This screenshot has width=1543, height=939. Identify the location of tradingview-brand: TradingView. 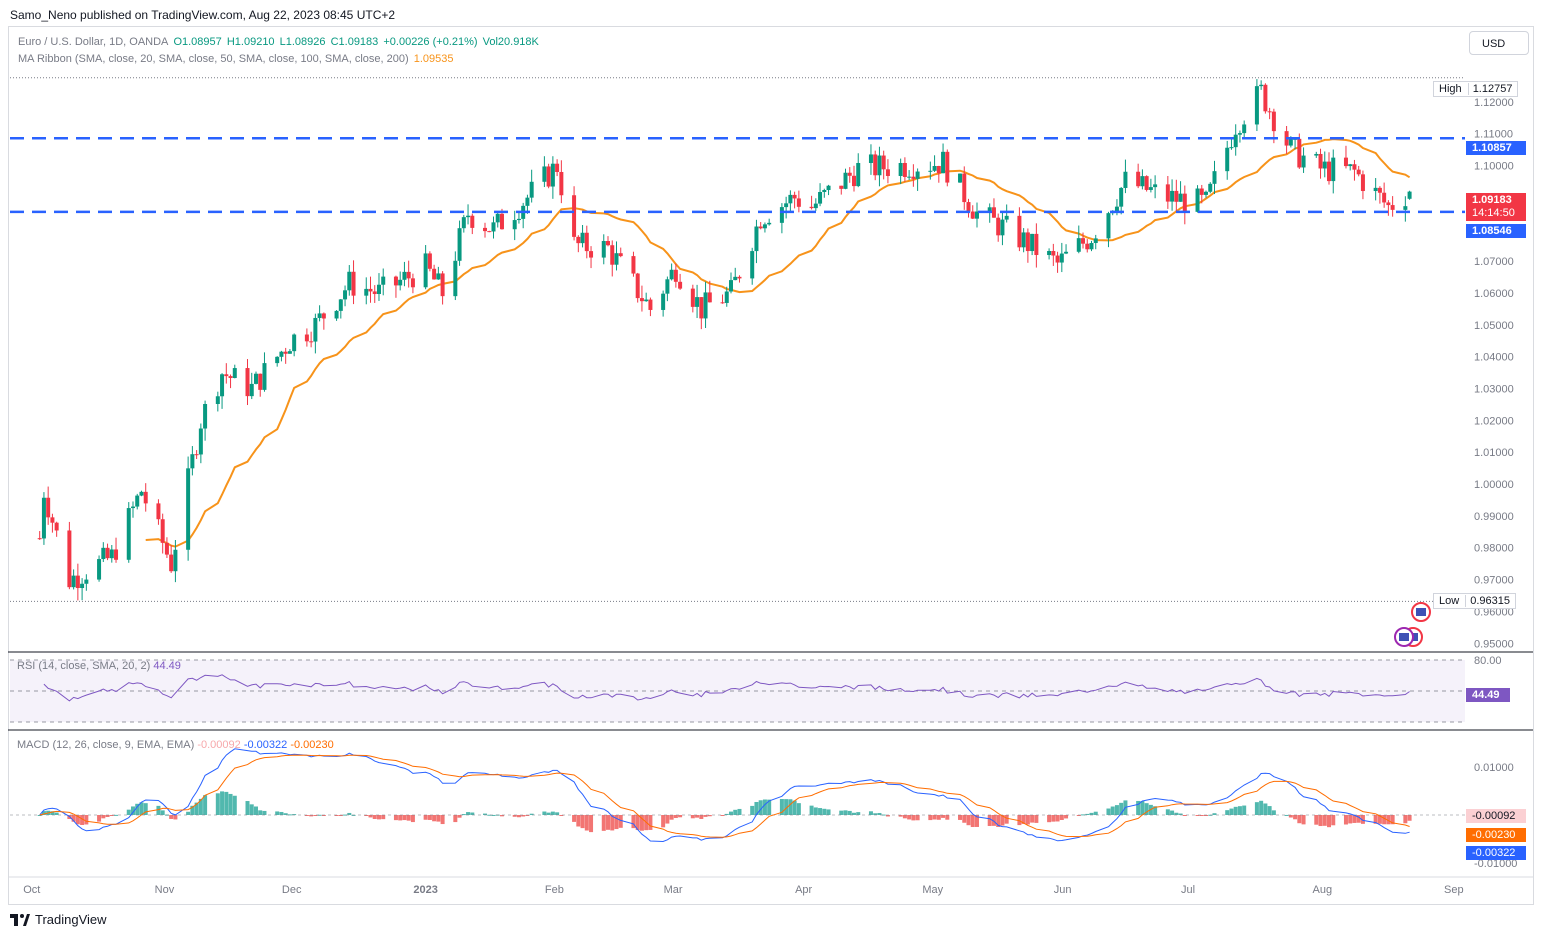
(58, 919).